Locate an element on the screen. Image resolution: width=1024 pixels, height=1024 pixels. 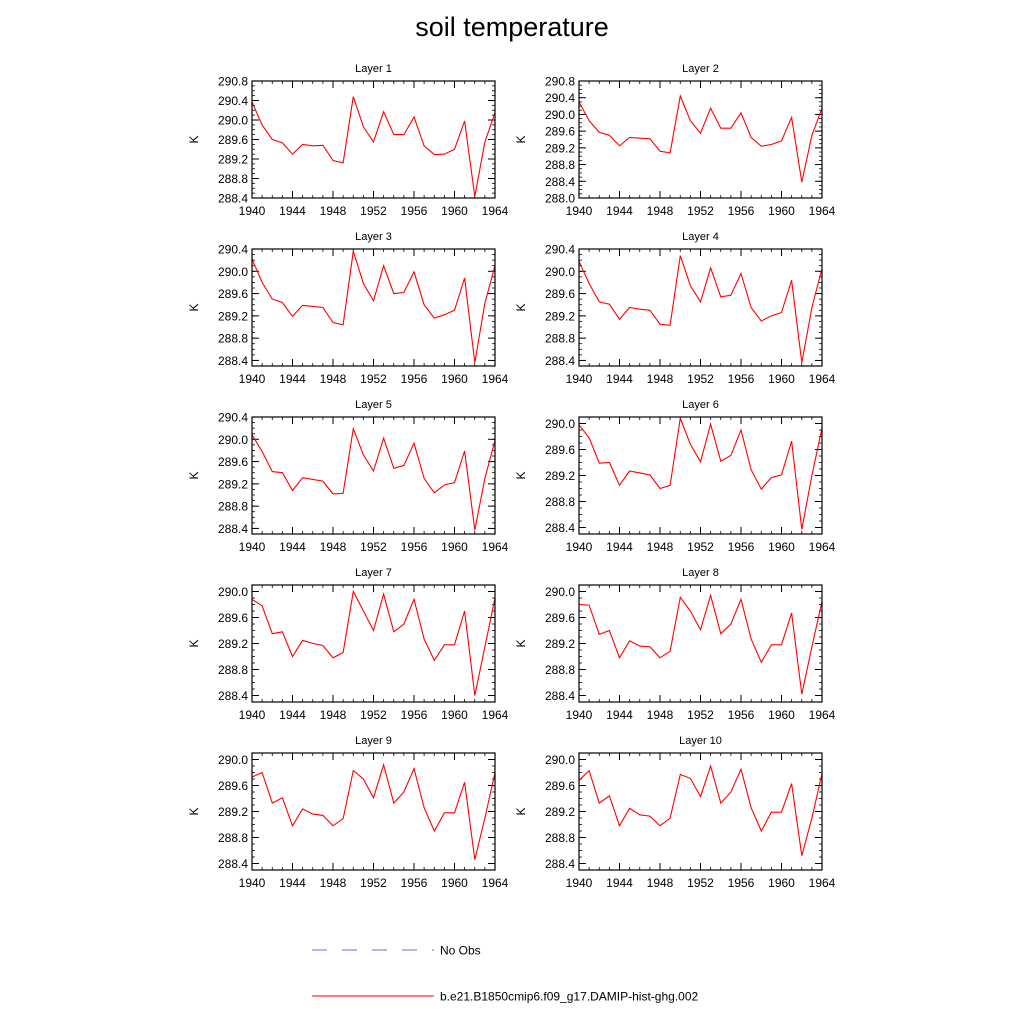
panel-7-x-tick-label: 1948 is located at coordinates (333, 715).